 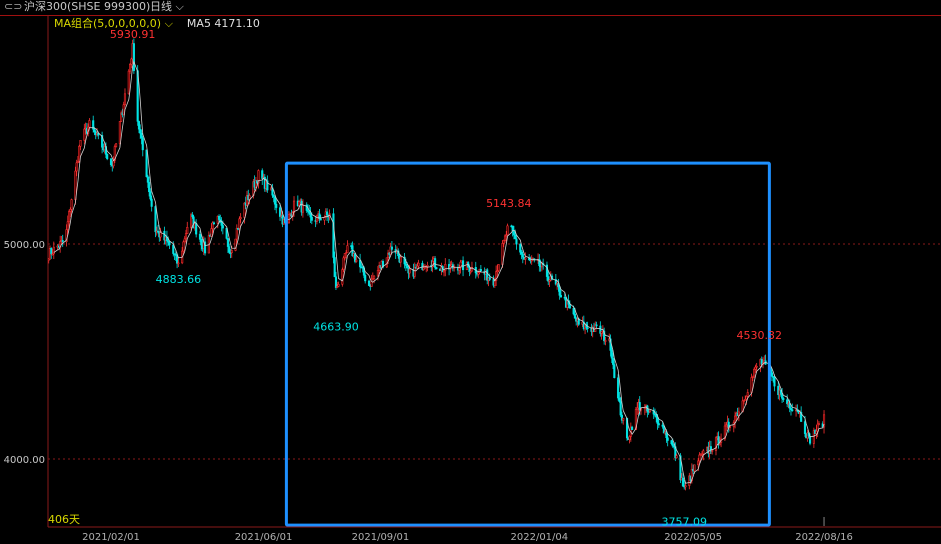 I want to click on price-annotation-low: 3757.09, so click(x=684, y=521).